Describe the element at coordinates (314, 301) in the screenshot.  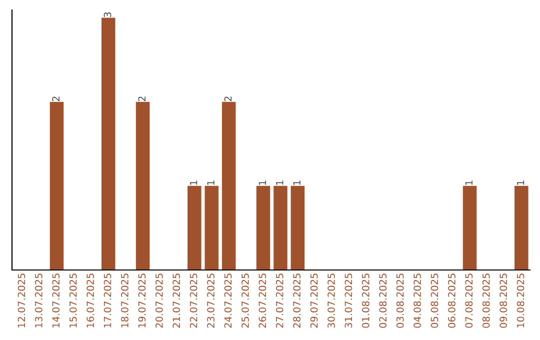
I see `x-tick-label: 29.07.2025` at that location.